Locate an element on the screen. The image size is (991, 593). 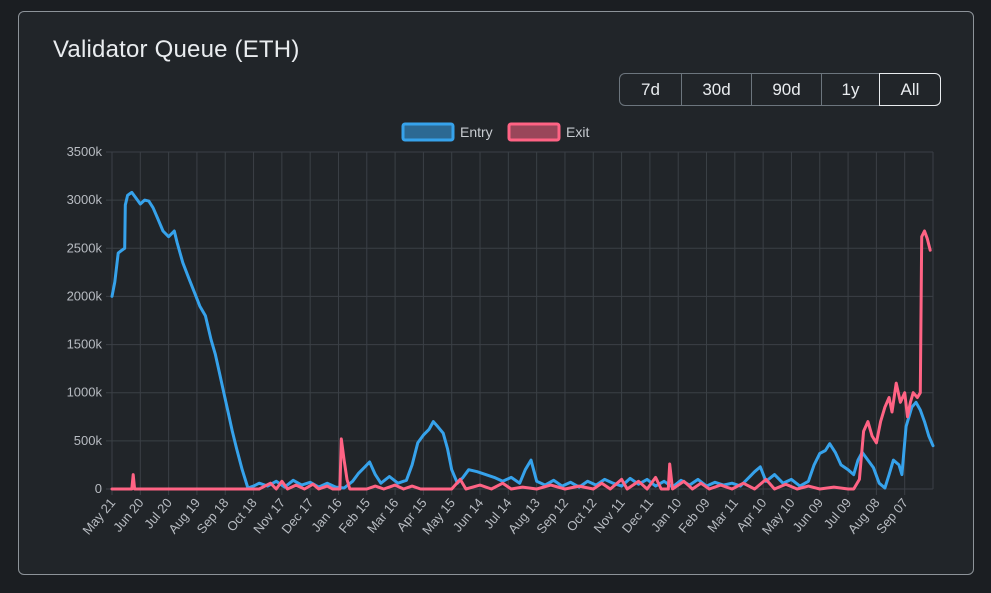
x-tick-label: Jun 20 is located at coordinates (128, 515).